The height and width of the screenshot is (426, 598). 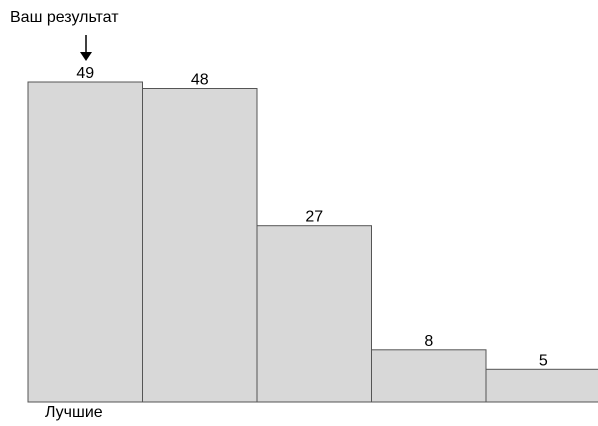 I want to click on data-label-4: 8, so click(x=428, y=341).